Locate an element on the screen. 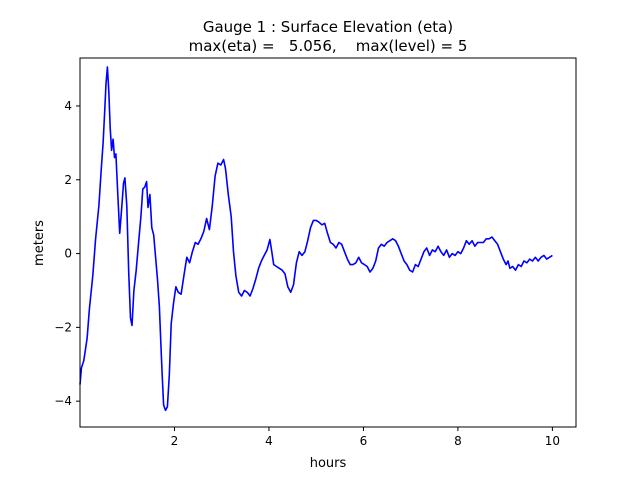  x-axis-label: hours is located at coordinates (328, 463).